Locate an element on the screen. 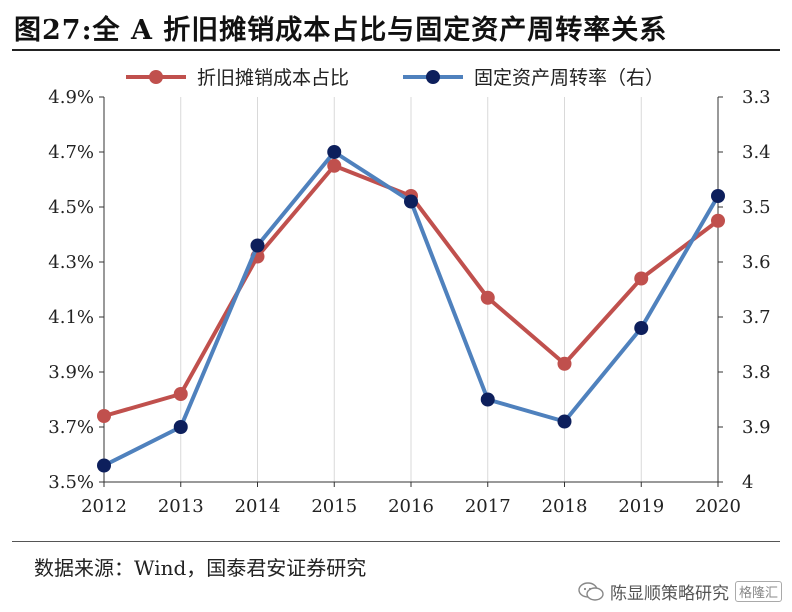 The width and height of the screenshot is (792, 612). watermark: 陈显顺策略研究 格隆汇 is located at coordinates (680, 591).